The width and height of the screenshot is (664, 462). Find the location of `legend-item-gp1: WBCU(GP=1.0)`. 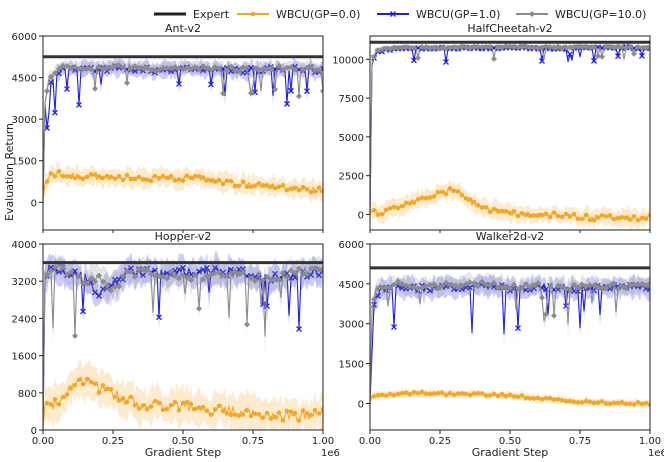

legend-item-gp1: WBCU(GP=1.0) is located at coordinates (438, 14).